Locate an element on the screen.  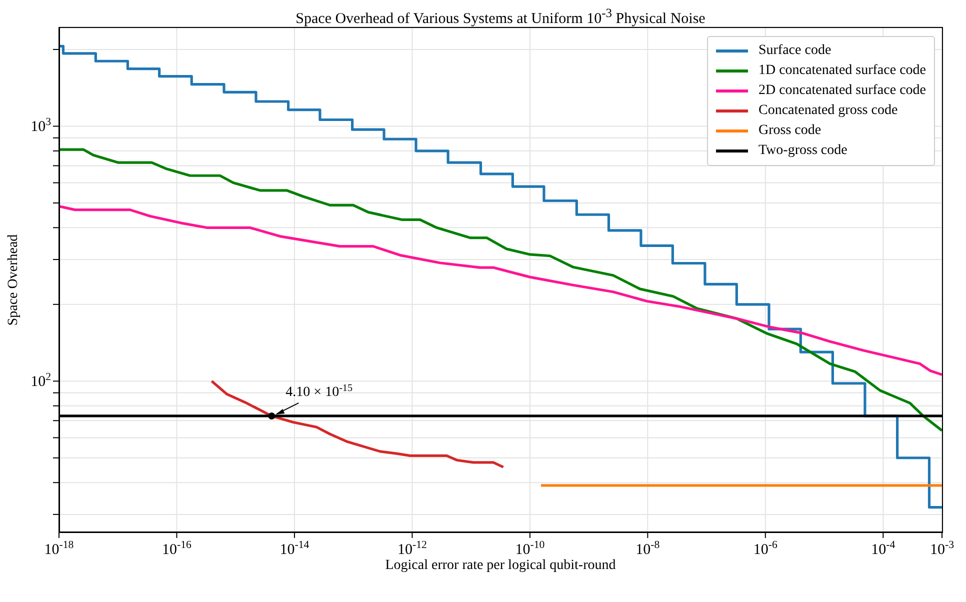
x-tick-label: 10$^{-6}$ is located at coordinates (765, 548).